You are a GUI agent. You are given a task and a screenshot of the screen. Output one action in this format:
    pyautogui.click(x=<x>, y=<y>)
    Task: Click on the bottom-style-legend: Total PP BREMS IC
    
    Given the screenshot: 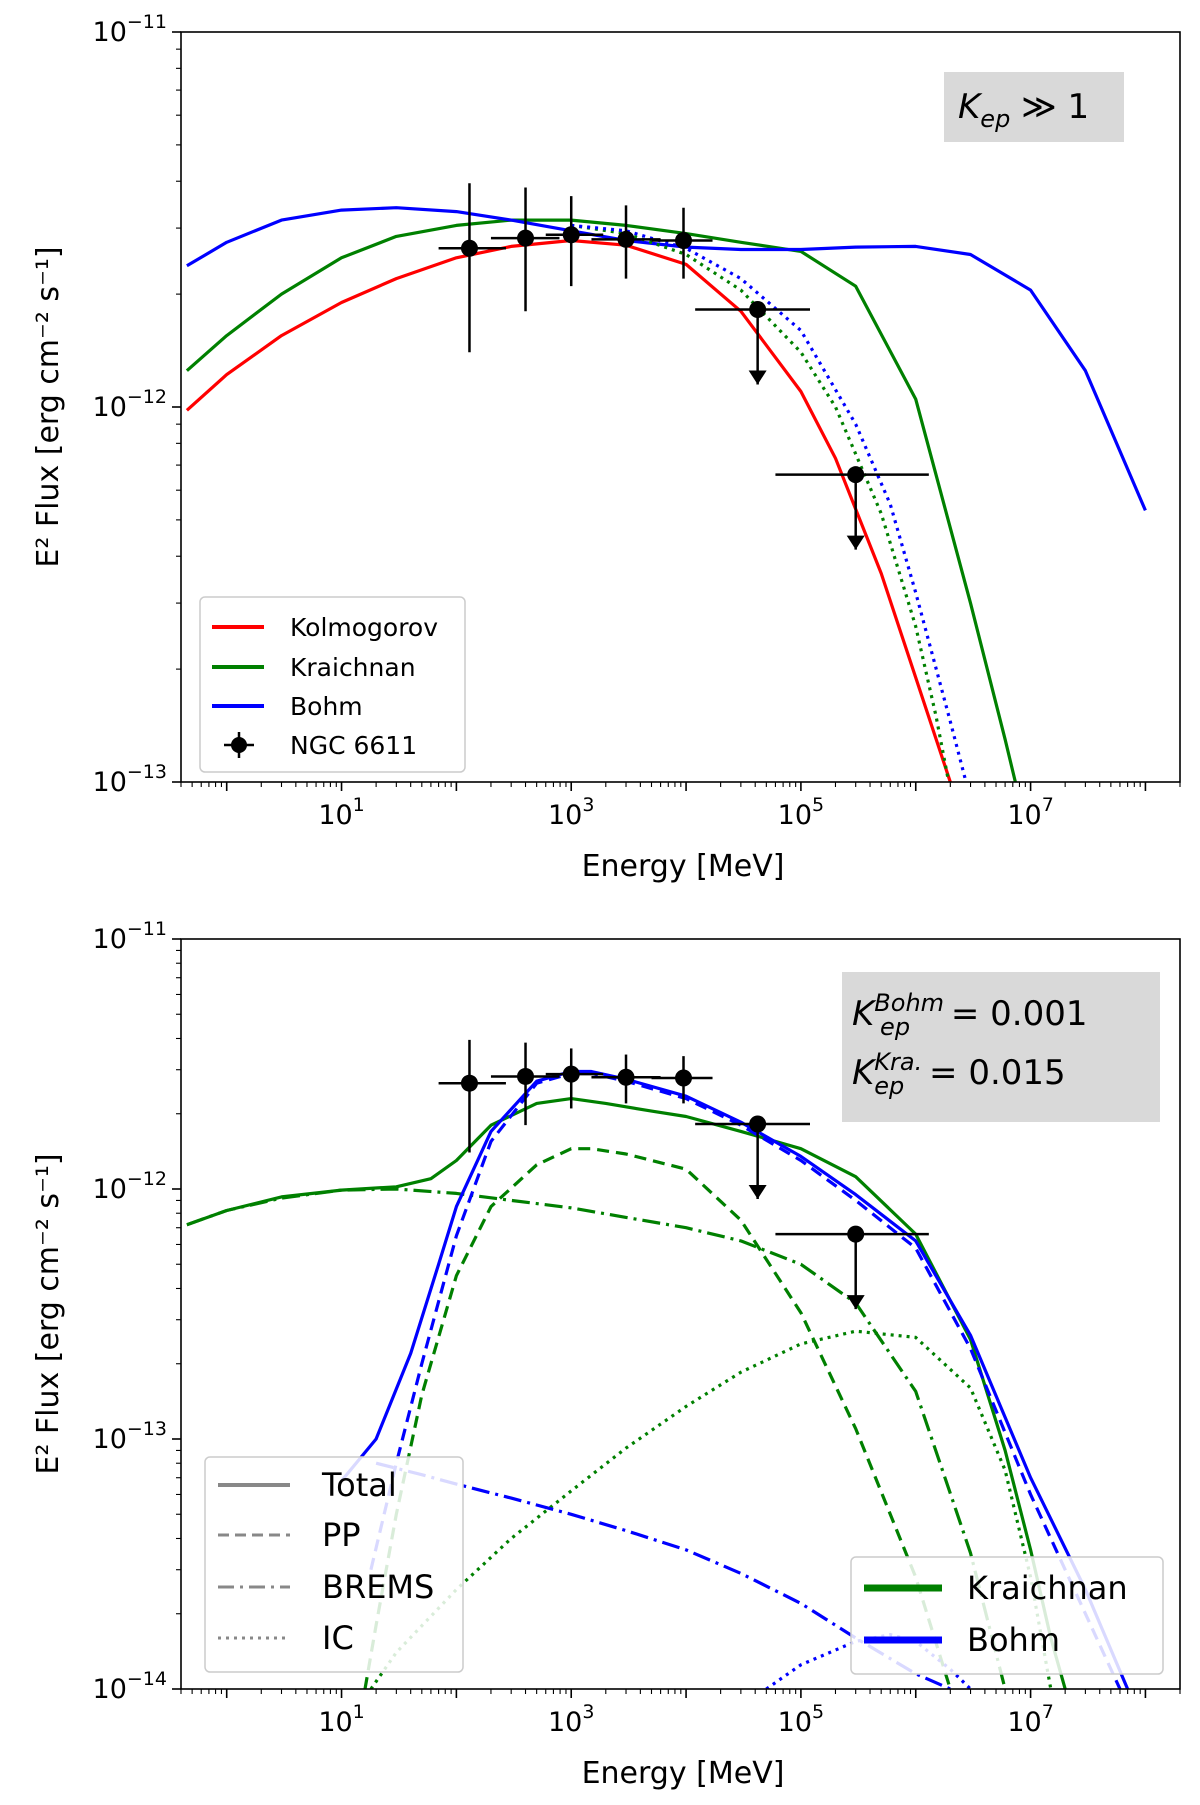 What is the action you would take?
    pyautogui.click(x=334, y=1564)
    